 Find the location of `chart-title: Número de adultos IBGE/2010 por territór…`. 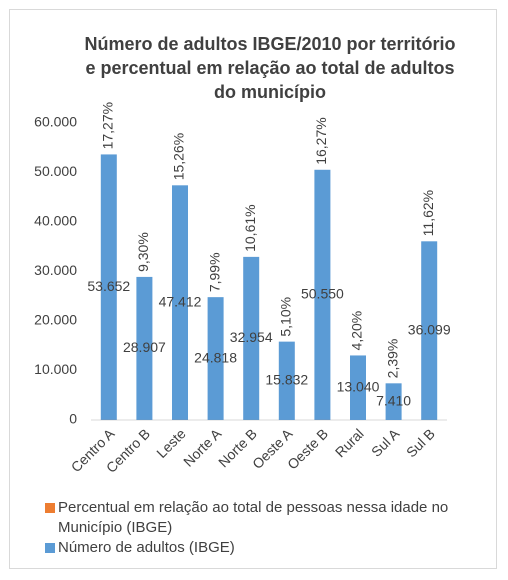

chart-title: Número de adultos IBGE/2010 por territór… is located at coordinates (270, 68).